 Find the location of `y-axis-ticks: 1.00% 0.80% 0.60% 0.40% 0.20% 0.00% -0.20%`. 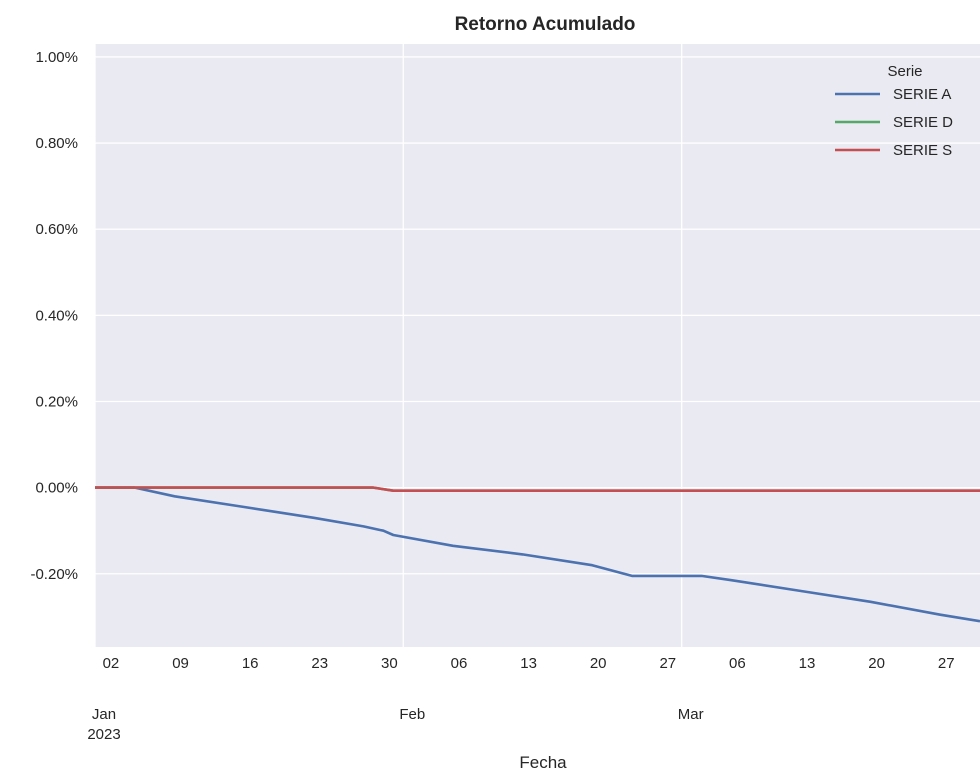

y-axis-ticks: 1.00% 0.80% 0.60% 0.40% 0.20% 0.00% -0.20% is located at coordinates (54, 316).